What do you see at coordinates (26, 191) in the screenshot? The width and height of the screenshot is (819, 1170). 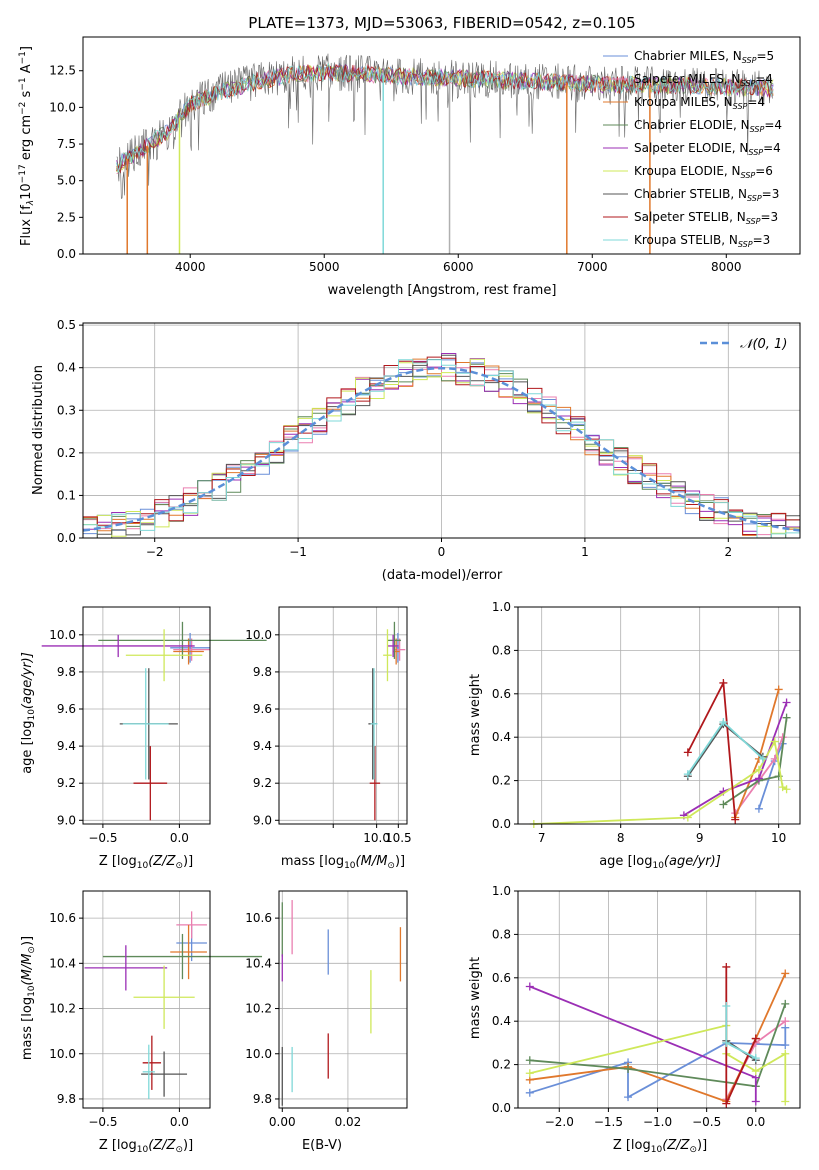 I see `spectrum-ylabel-2: 10` at bounding box center [26, 191].